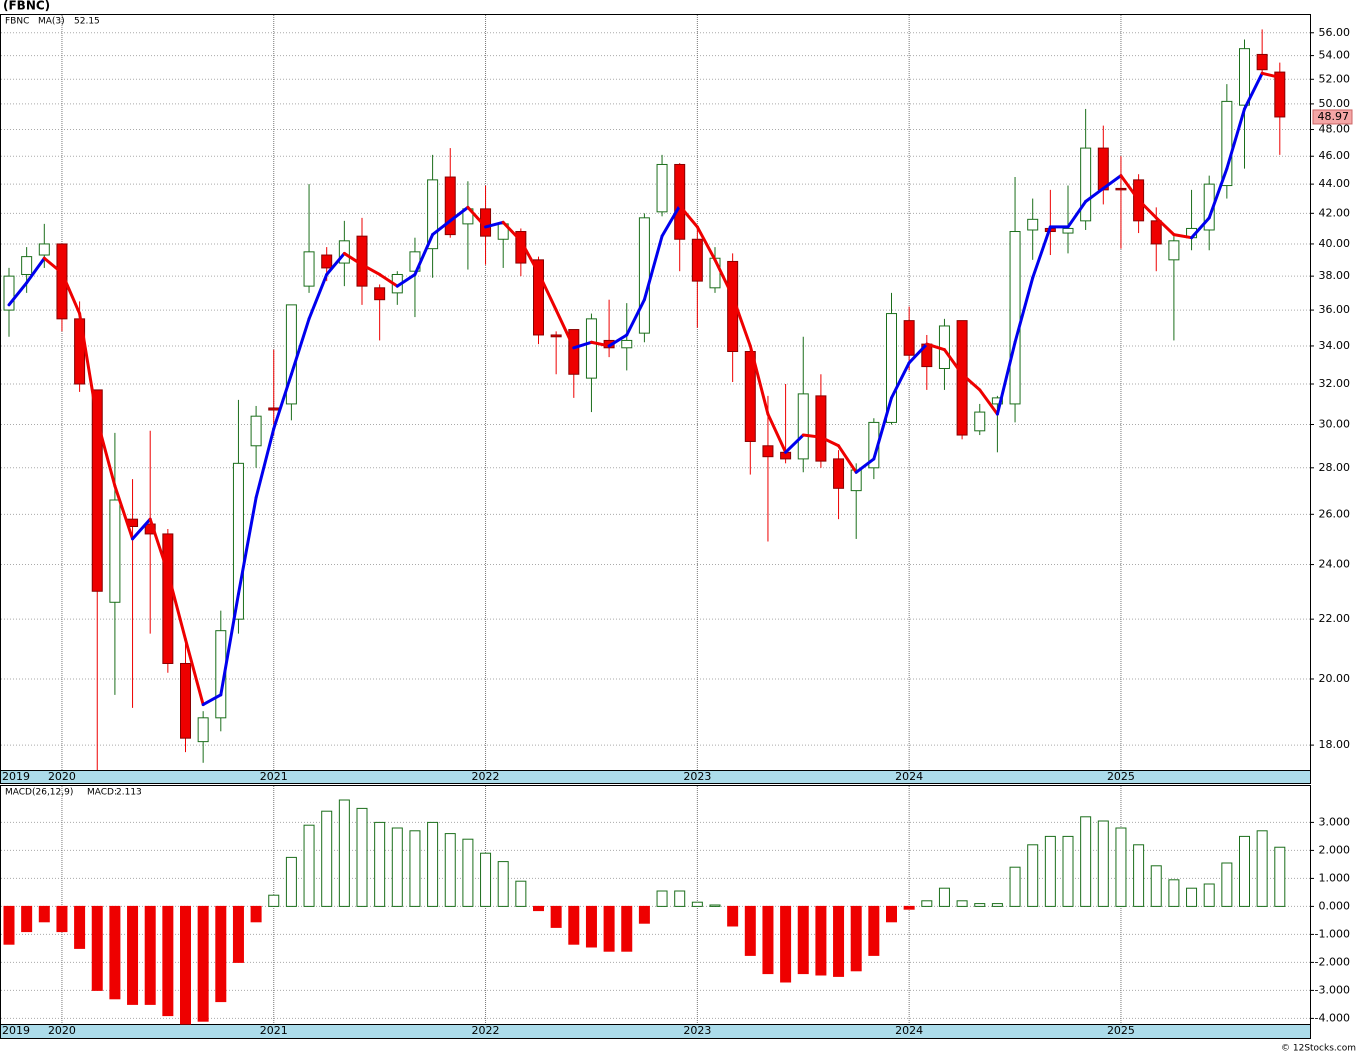  Describe the element at coordinates (1335, 275) in the screenshot. I see `y-tick-label: 38.00` at that location.